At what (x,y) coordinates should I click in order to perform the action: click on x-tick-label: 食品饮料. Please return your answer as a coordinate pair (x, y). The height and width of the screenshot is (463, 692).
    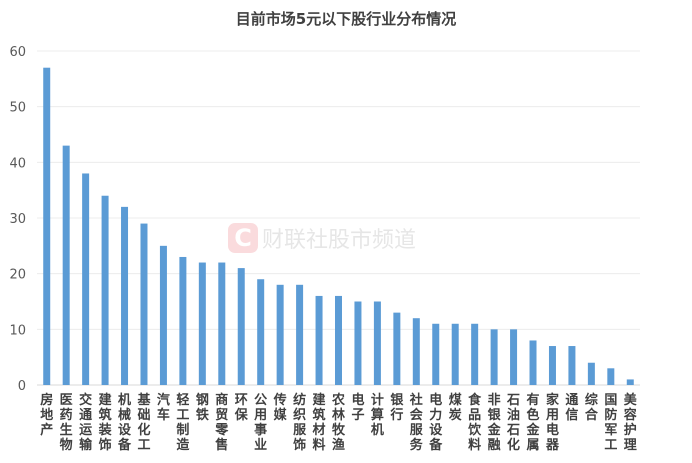
    Looking at the image, I should click on (474, 422).